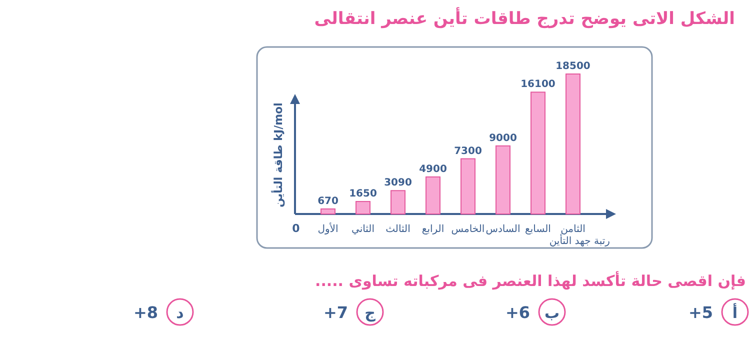  Describe the element at coordinates (335, 312) in the screenshot. I see `text: +7` at that location.